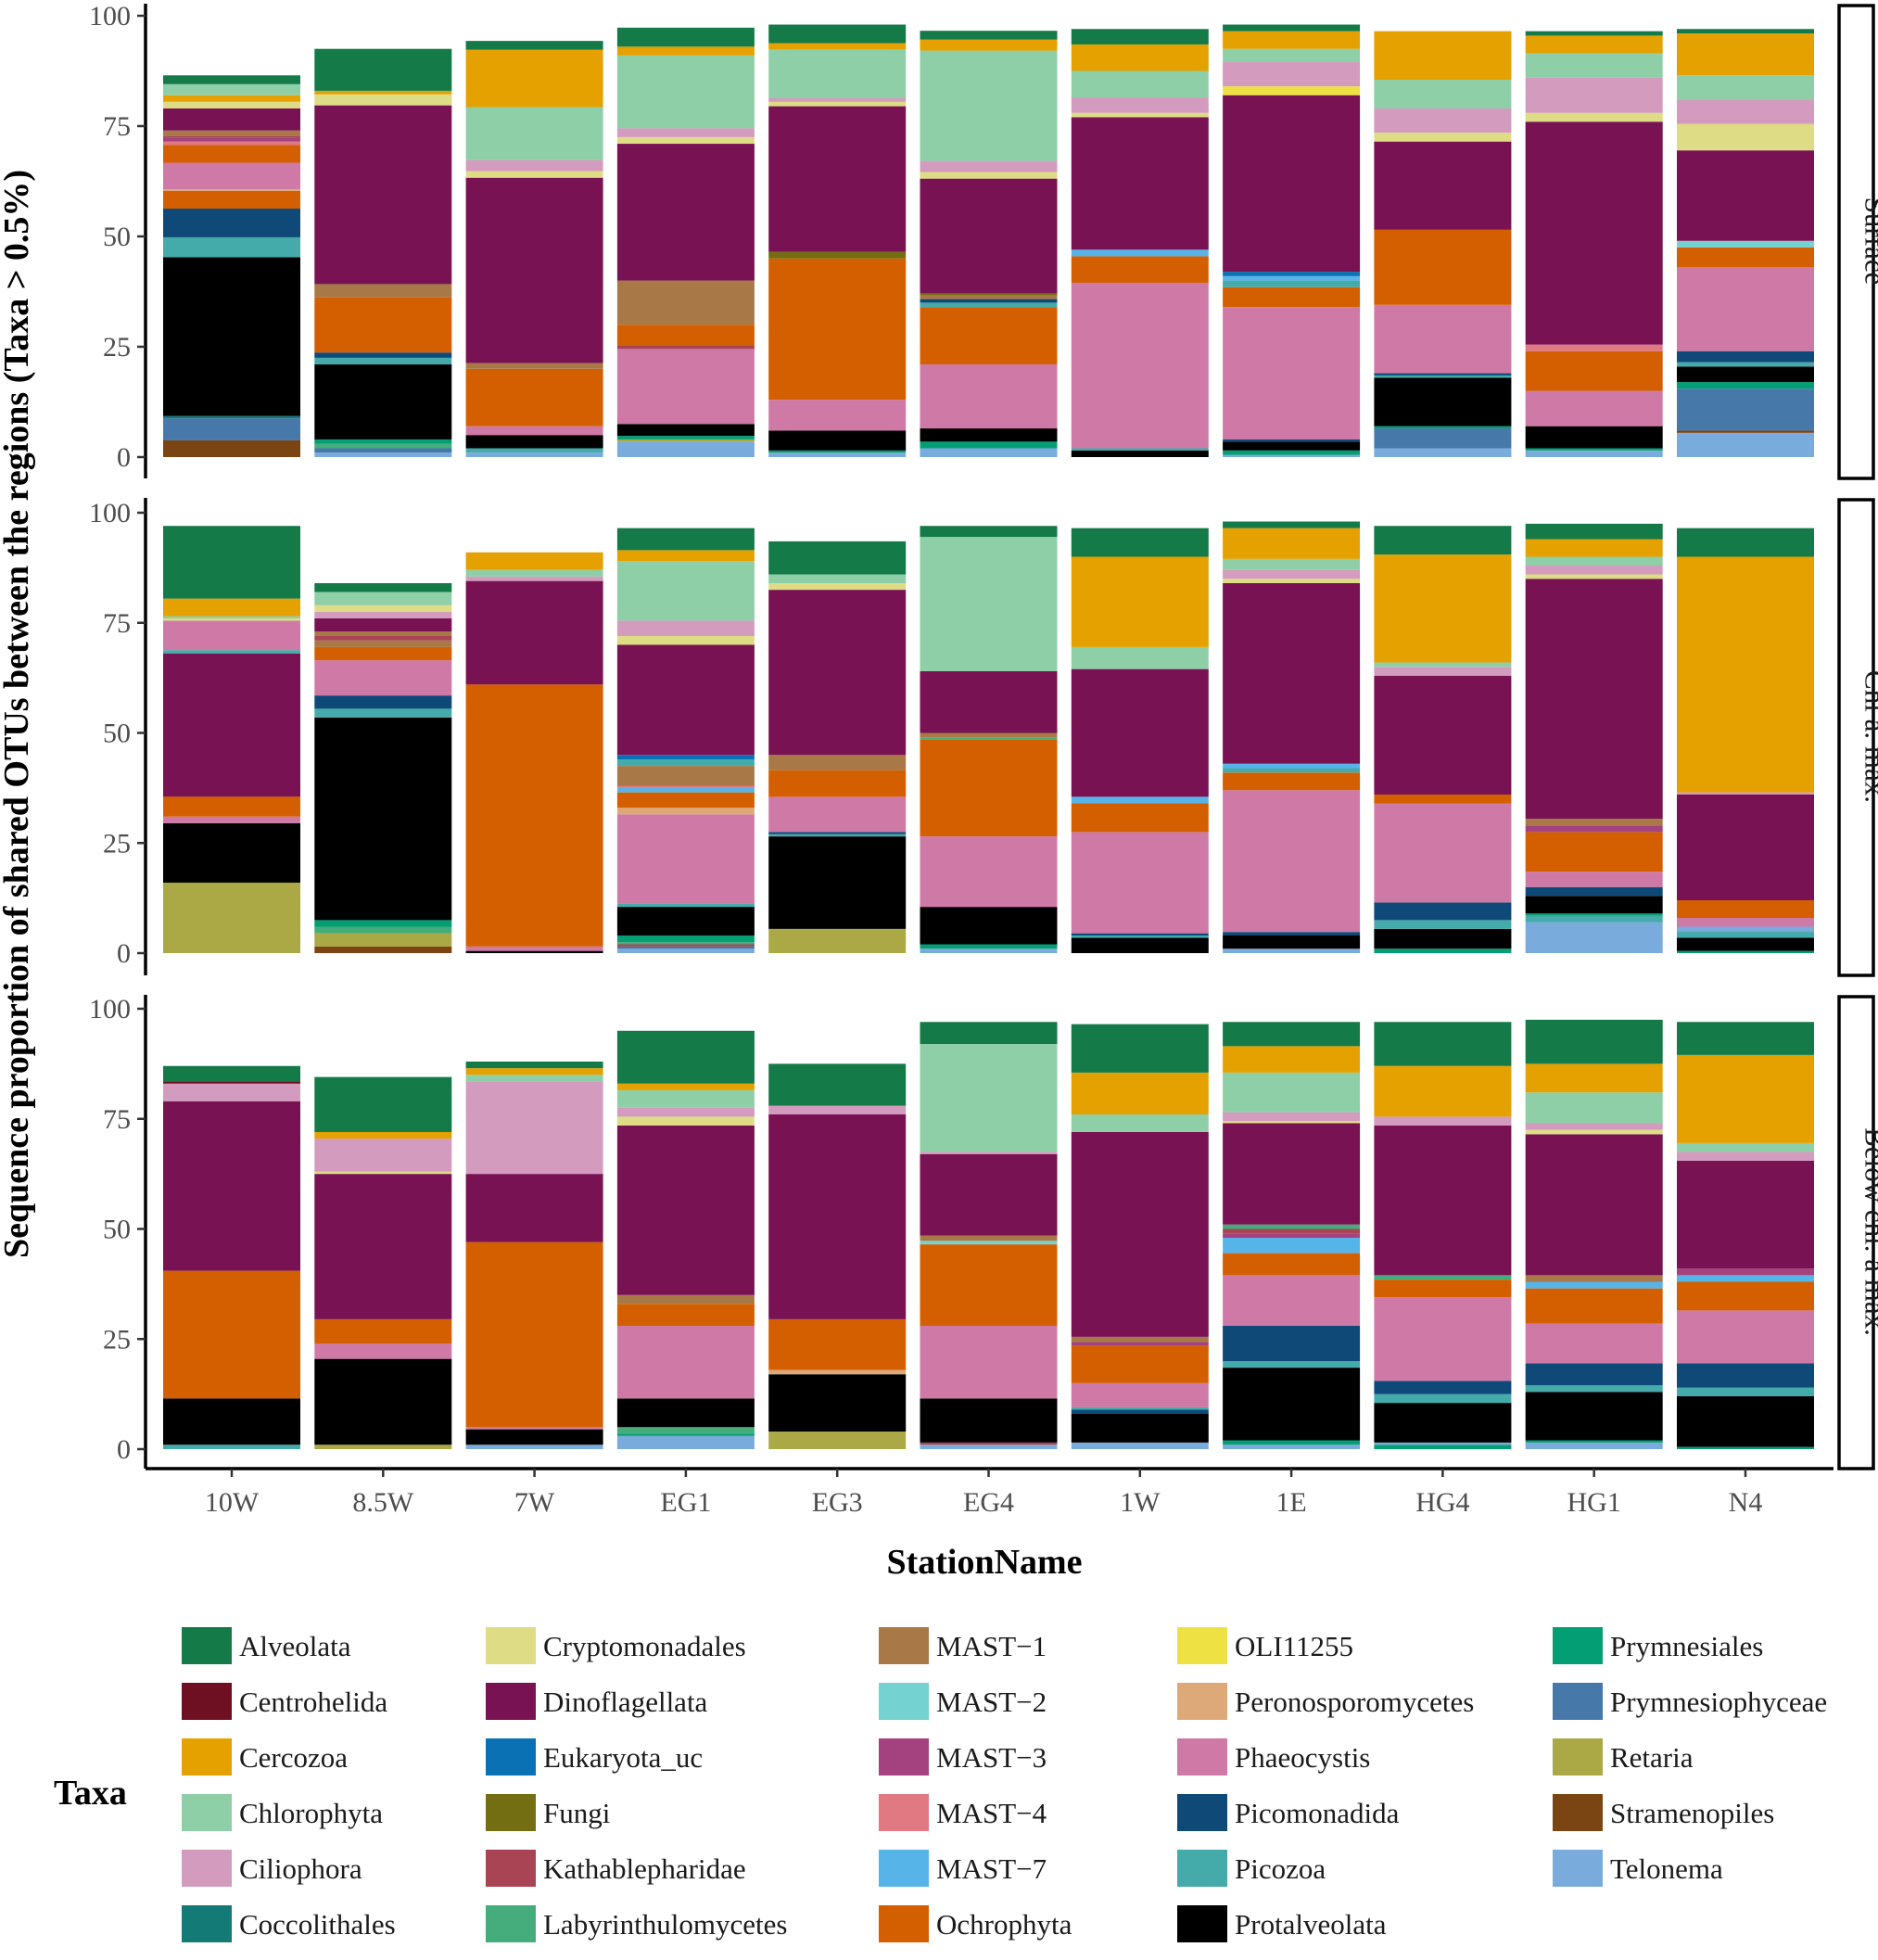 This screenshot has height=1960, width=1878. Describe the element at coordinates (266, 1645) in the screenshot. I see `legend-item-alveolata: Alveolata` at that location.